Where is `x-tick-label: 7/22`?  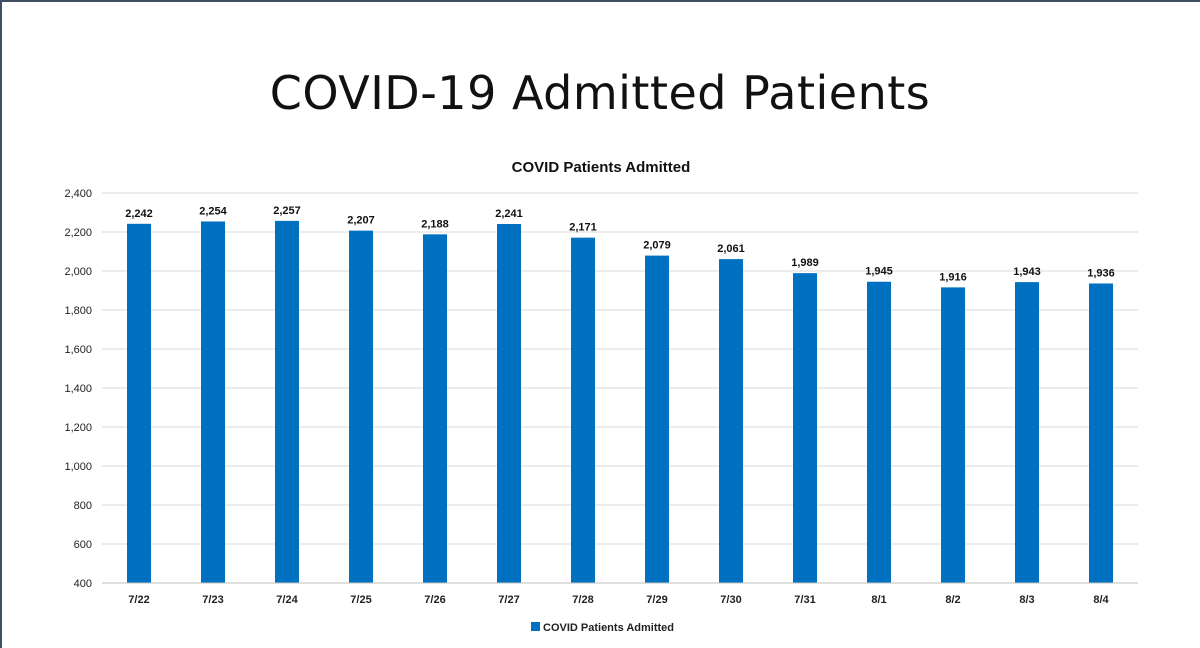 x-tick-label: 7/22 is located at coordinates (138, 600).